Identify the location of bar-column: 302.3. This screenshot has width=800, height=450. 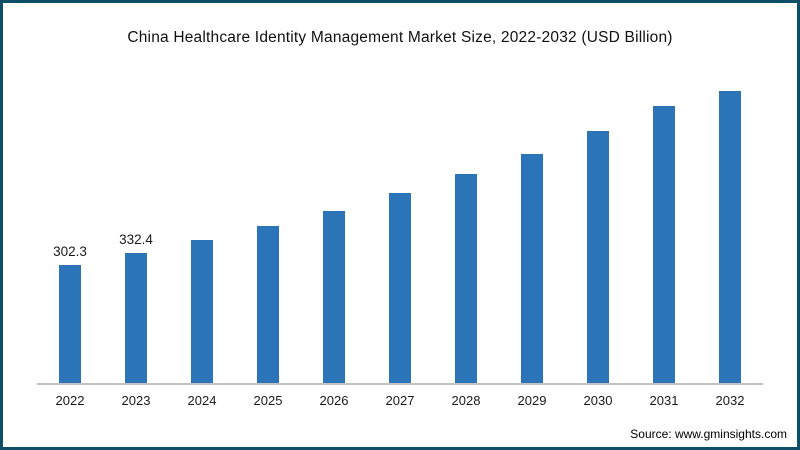
(70, 227).